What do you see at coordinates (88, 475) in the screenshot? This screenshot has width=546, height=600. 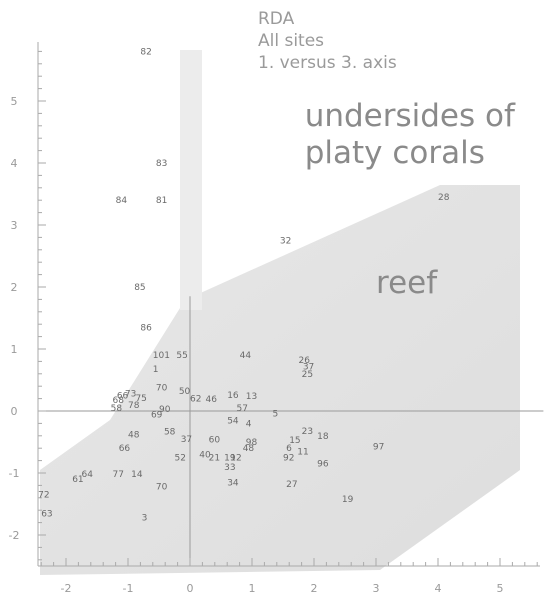 I see `point-label: 64` at bounding box center [88, 475].